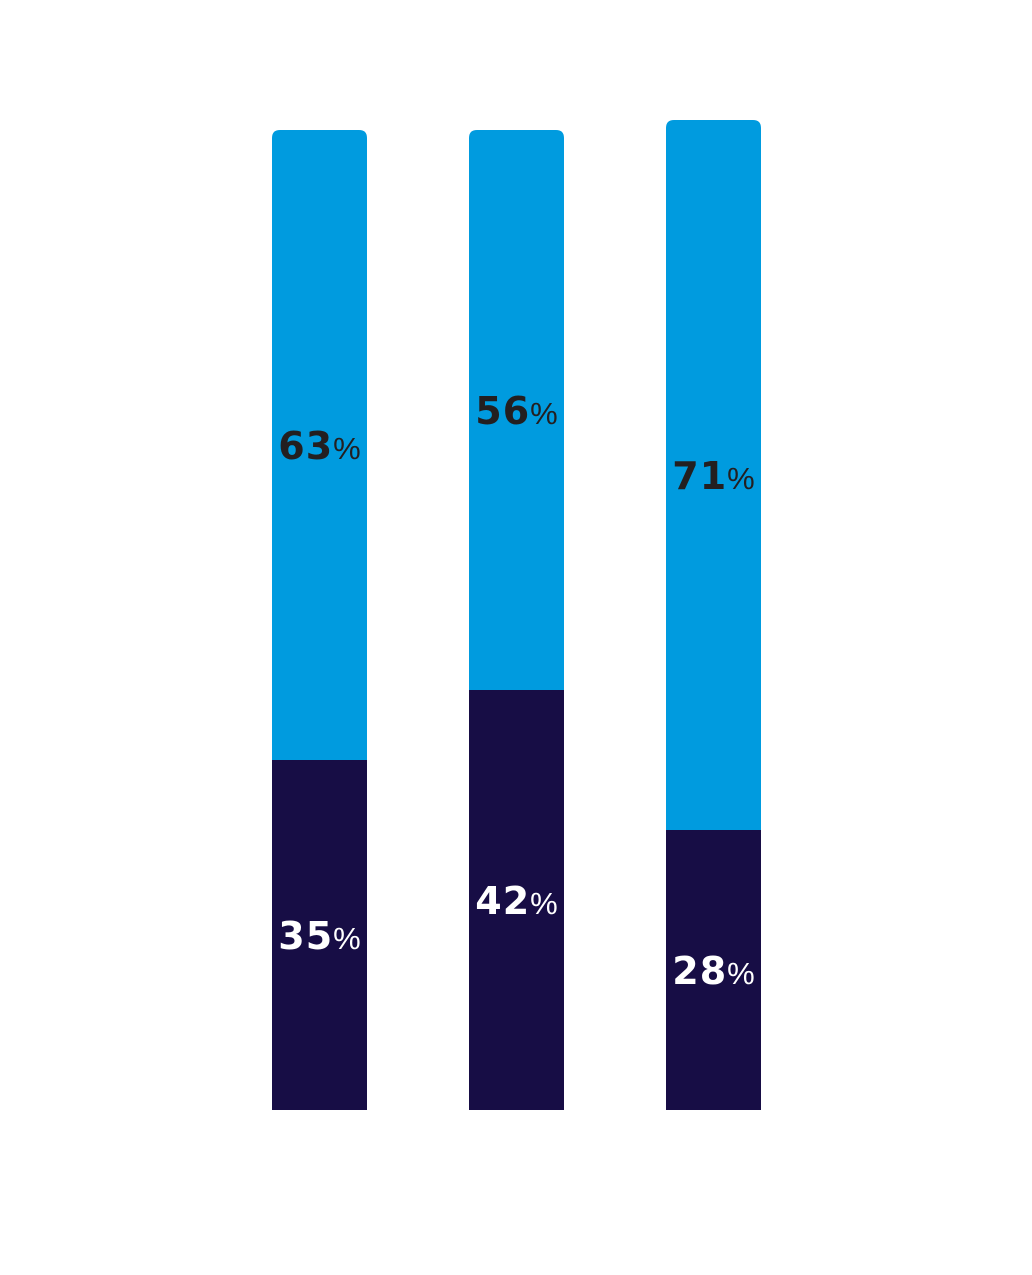  I want to click on data-label-value: 56, so click(502, 411).